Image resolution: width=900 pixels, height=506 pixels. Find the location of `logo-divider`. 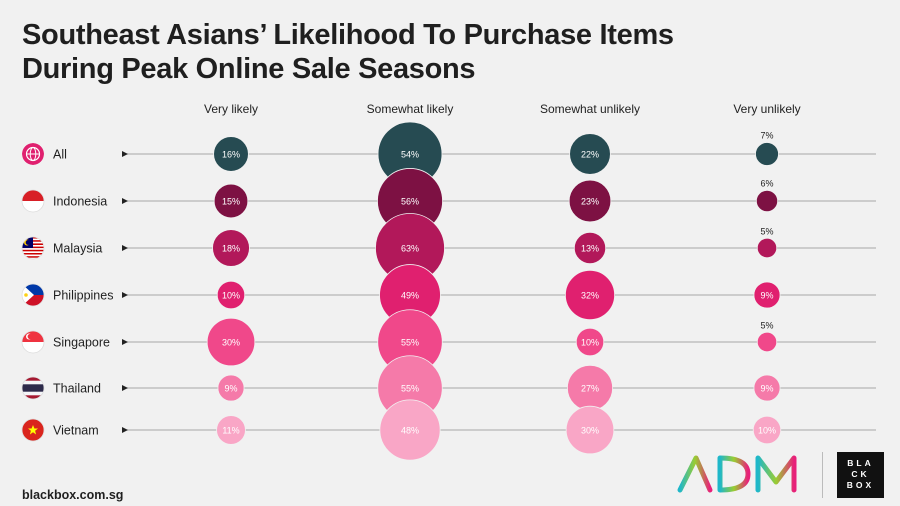

logo-divider is located at coordinates (822, 475).